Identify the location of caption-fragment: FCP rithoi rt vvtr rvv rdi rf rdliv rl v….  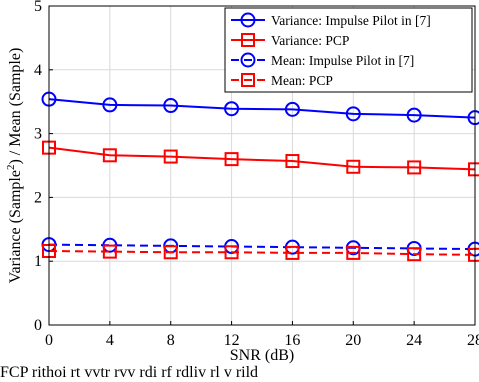
(129, 372).